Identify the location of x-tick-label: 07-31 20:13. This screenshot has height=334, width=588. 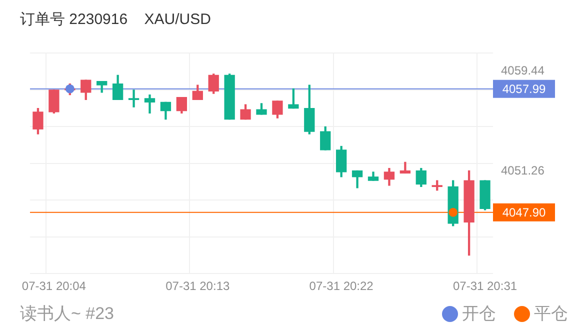
(198, 286).